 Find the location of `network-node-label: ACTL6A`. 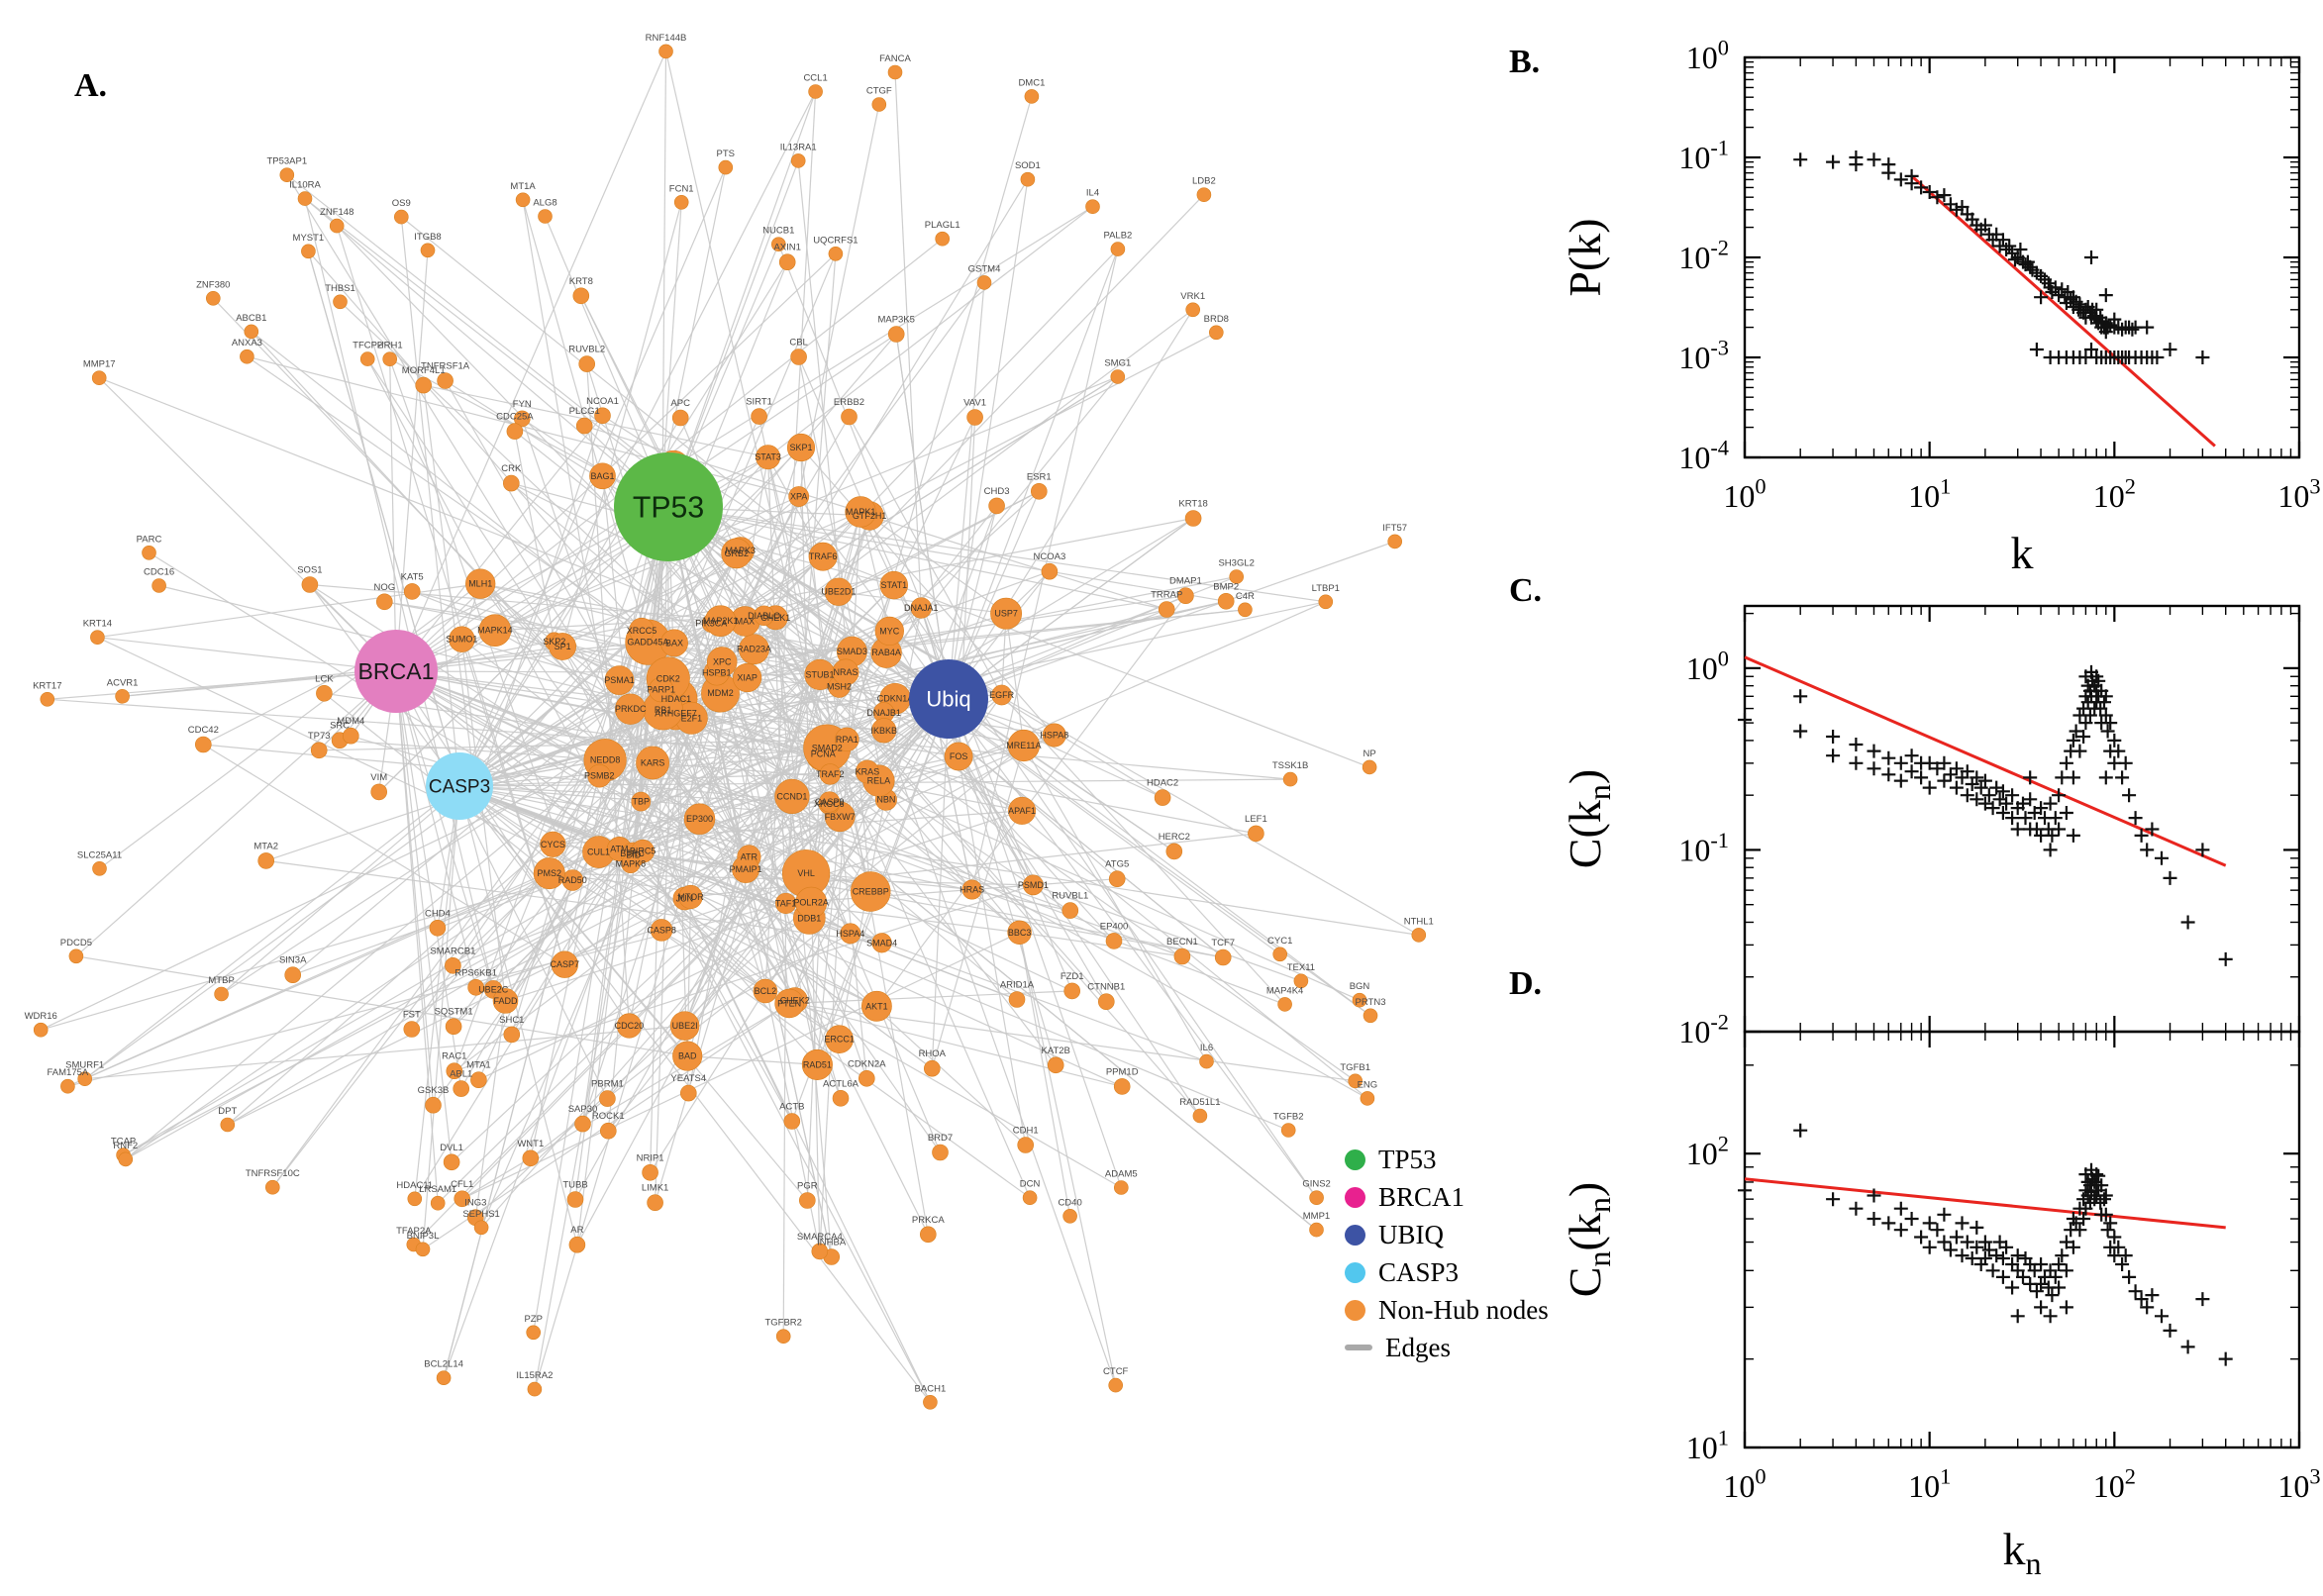

network-node-label: ACTL6A is located at coordinates (841, 1083).